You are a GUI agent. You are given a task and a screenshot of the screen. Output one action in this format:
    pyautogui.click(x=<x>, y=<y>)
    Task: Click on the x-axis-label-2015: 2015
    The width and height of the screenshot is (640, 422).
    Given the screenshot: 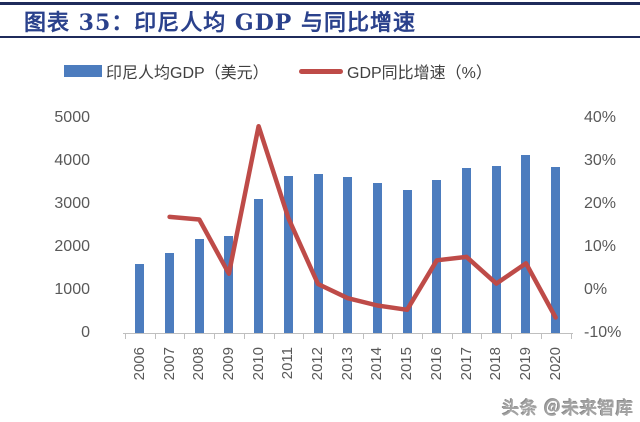 What is the action you would take?
    pyautogui.click(x=407, y=364)
    